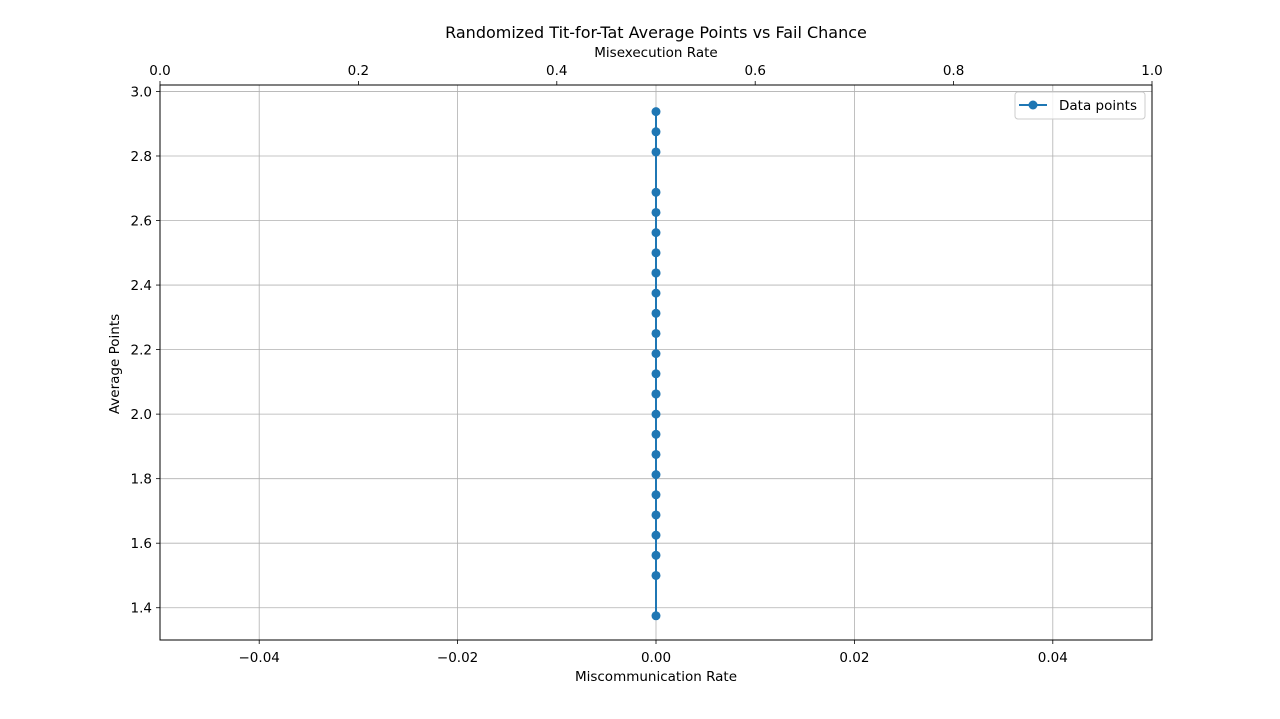  I want to click on legend: Data points, so click(1080, 105).